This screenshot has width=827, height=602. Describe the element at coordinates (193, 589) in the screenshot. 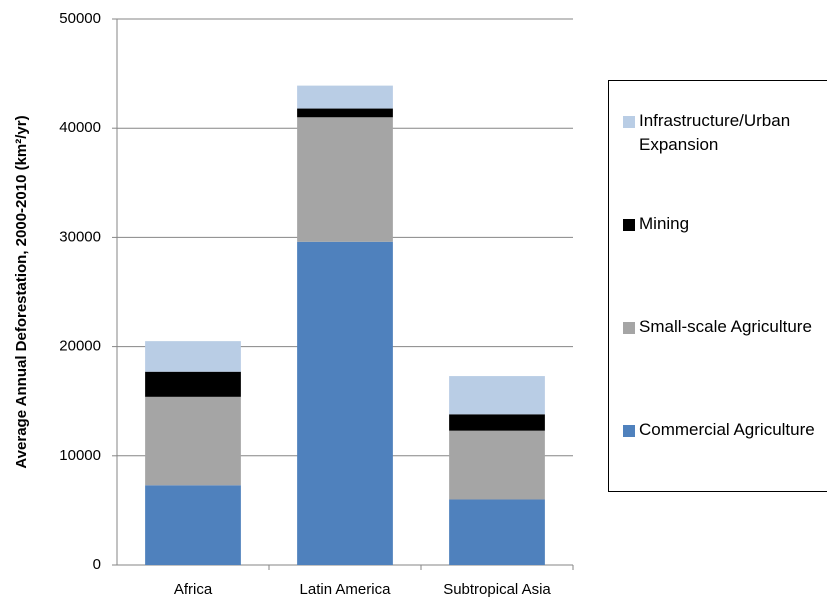

I see `x-tick-label: Africa` at that location.